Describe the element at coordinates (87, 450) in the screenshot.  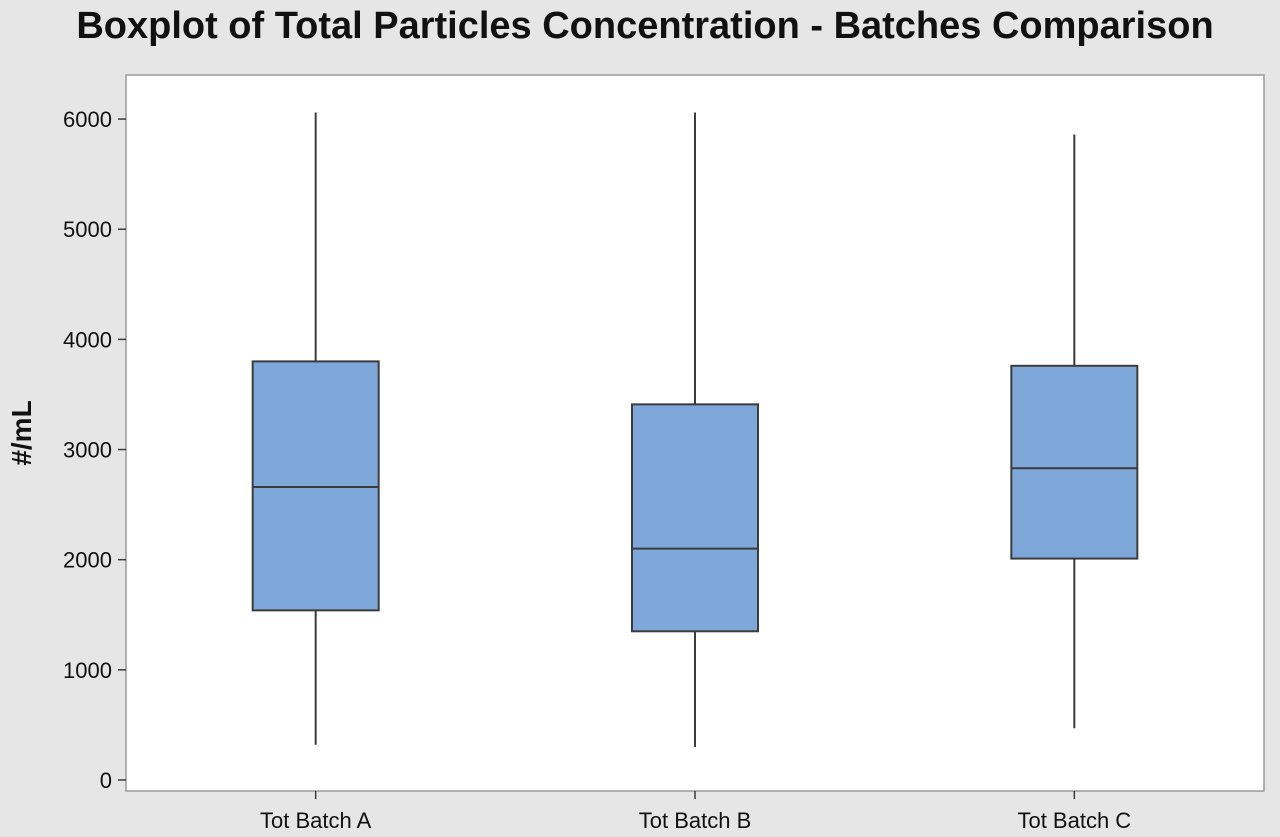
I see `y-tick-label: 3000` at that location.